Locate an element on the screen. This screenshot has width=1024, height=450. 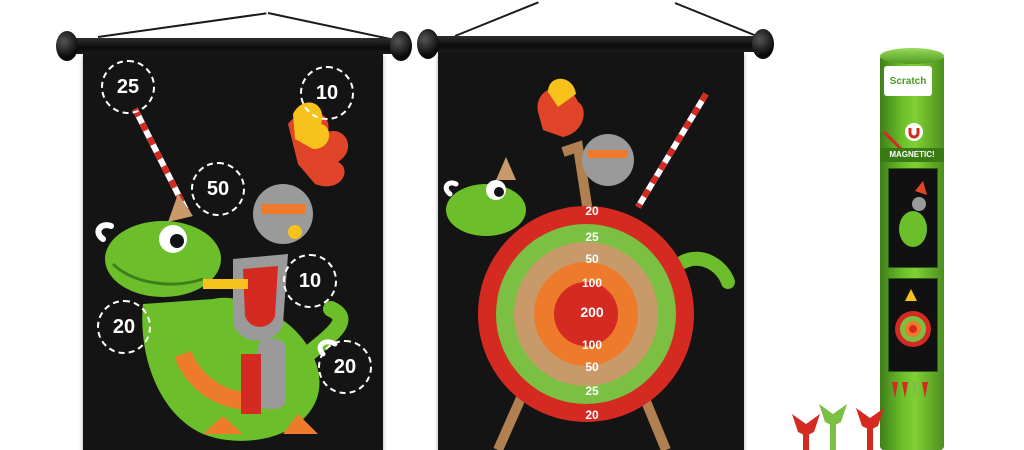
score-circle: 50 is located at coordinates (218, 189).